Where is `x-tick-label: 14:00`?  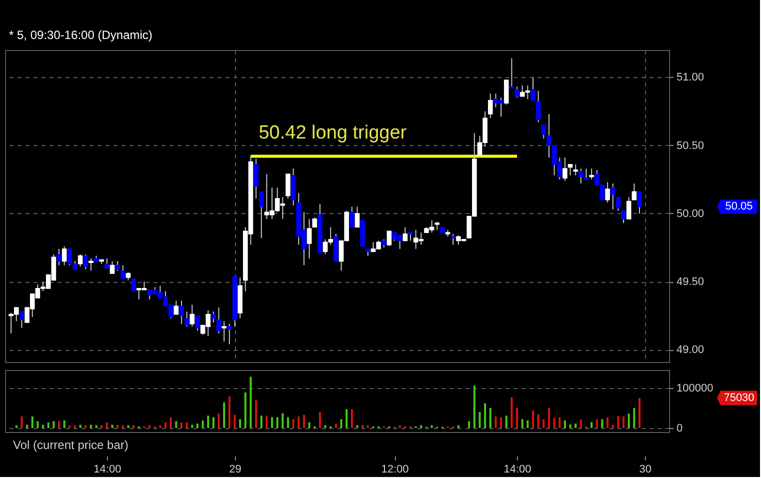
x-tick-label: 14:00 is located at coordinates (108, 470).